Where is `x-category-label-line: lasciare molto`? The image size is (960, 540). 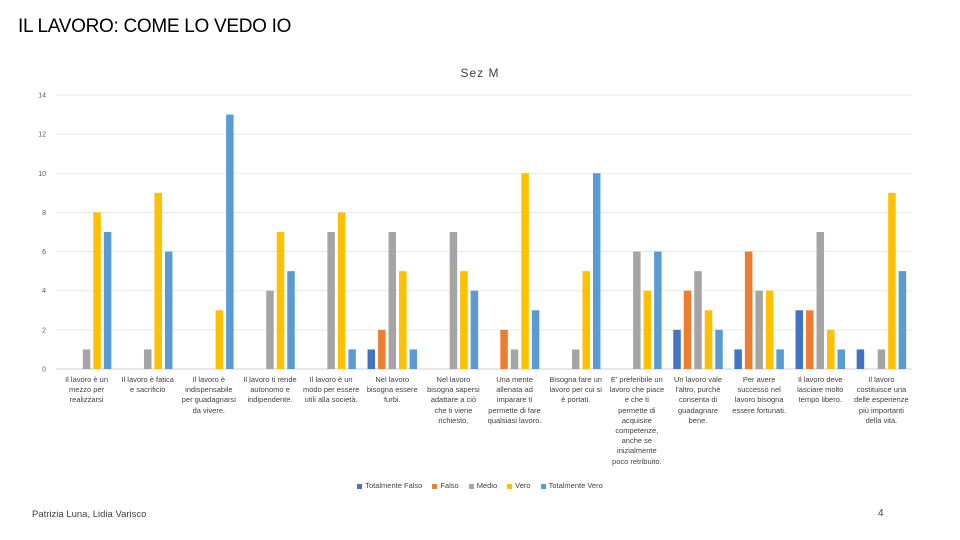 x-category-label-line: lasciare molto is located at coordinates (820, 390).